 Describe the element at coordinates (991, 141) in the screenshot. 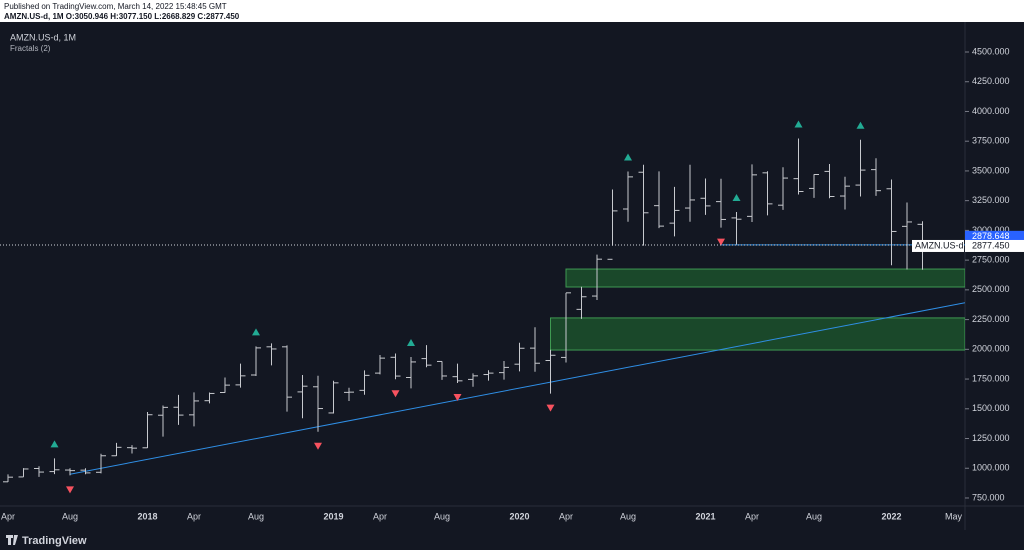

I see `y-tick-label: 3750.000` at that location.